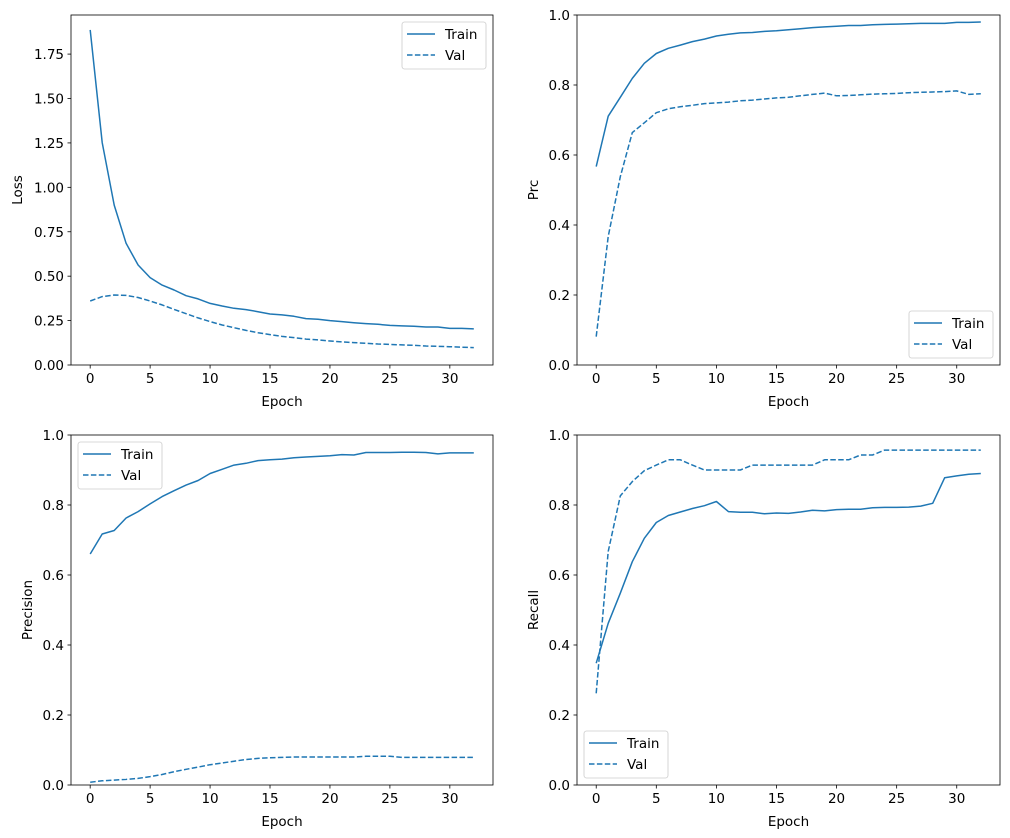 This screenshot has width=1010, height=838. I want to click on y-axis-label: Precision, so click(28, 610).